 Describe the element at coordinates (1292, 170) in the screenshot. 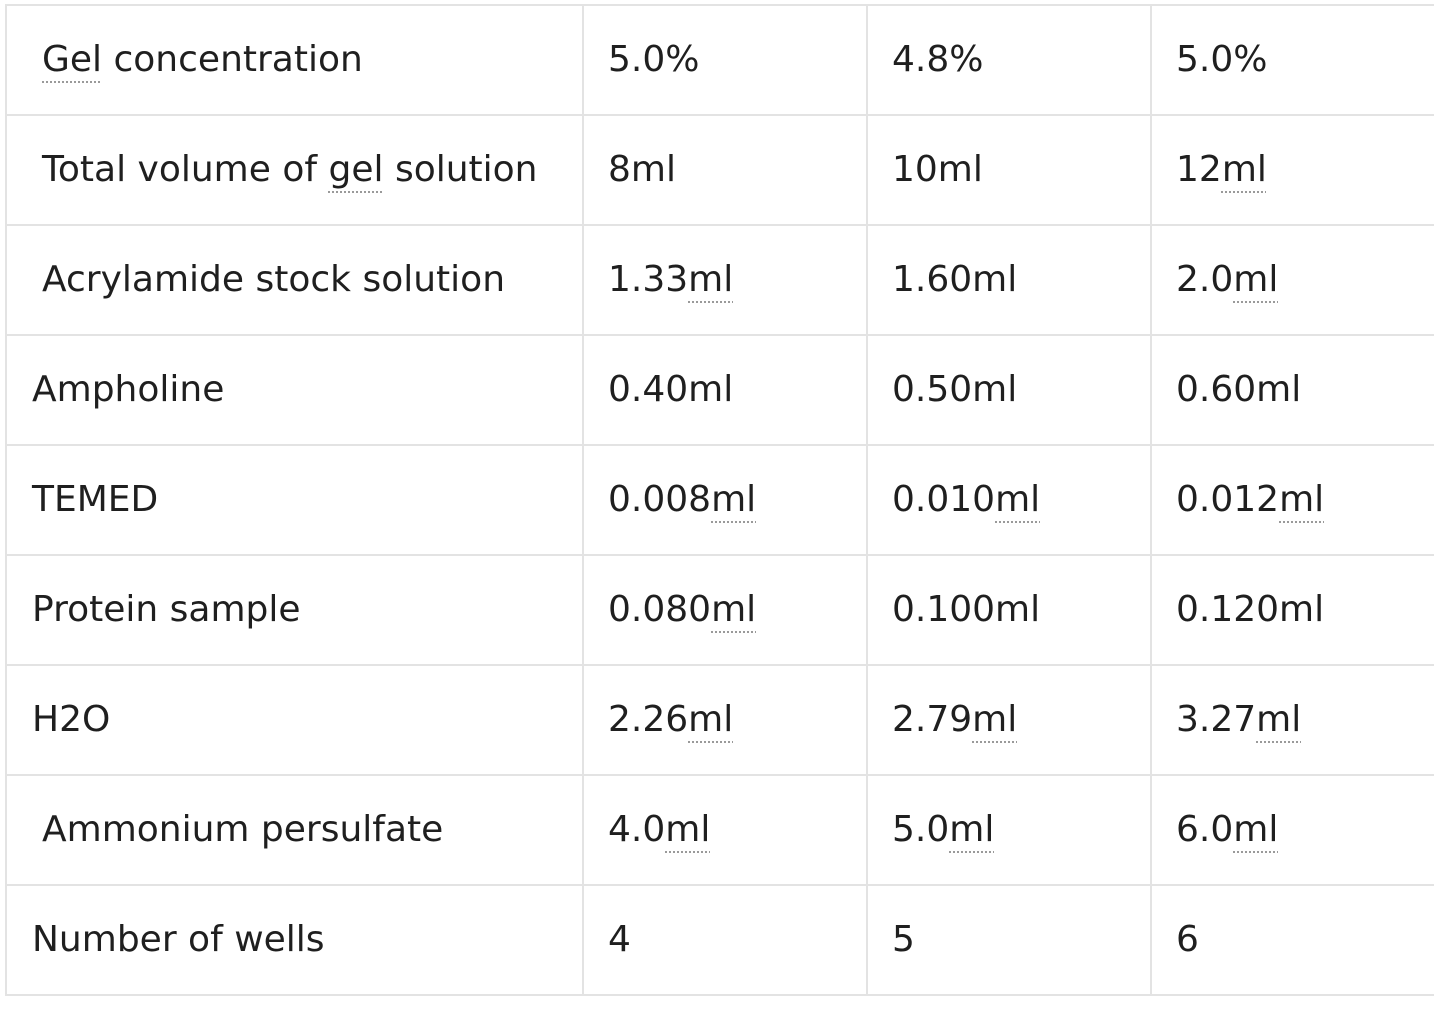

I see `value-cell: 12ml` at that location.